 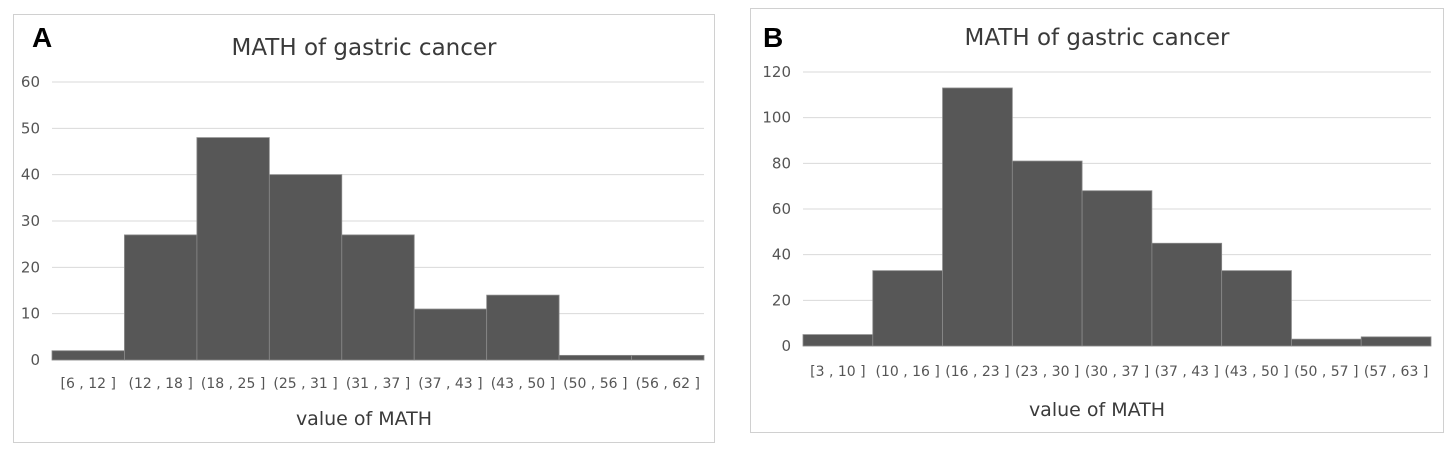 I want to click on y-tick-label-a-20: 20, so click(x=30, y=267).